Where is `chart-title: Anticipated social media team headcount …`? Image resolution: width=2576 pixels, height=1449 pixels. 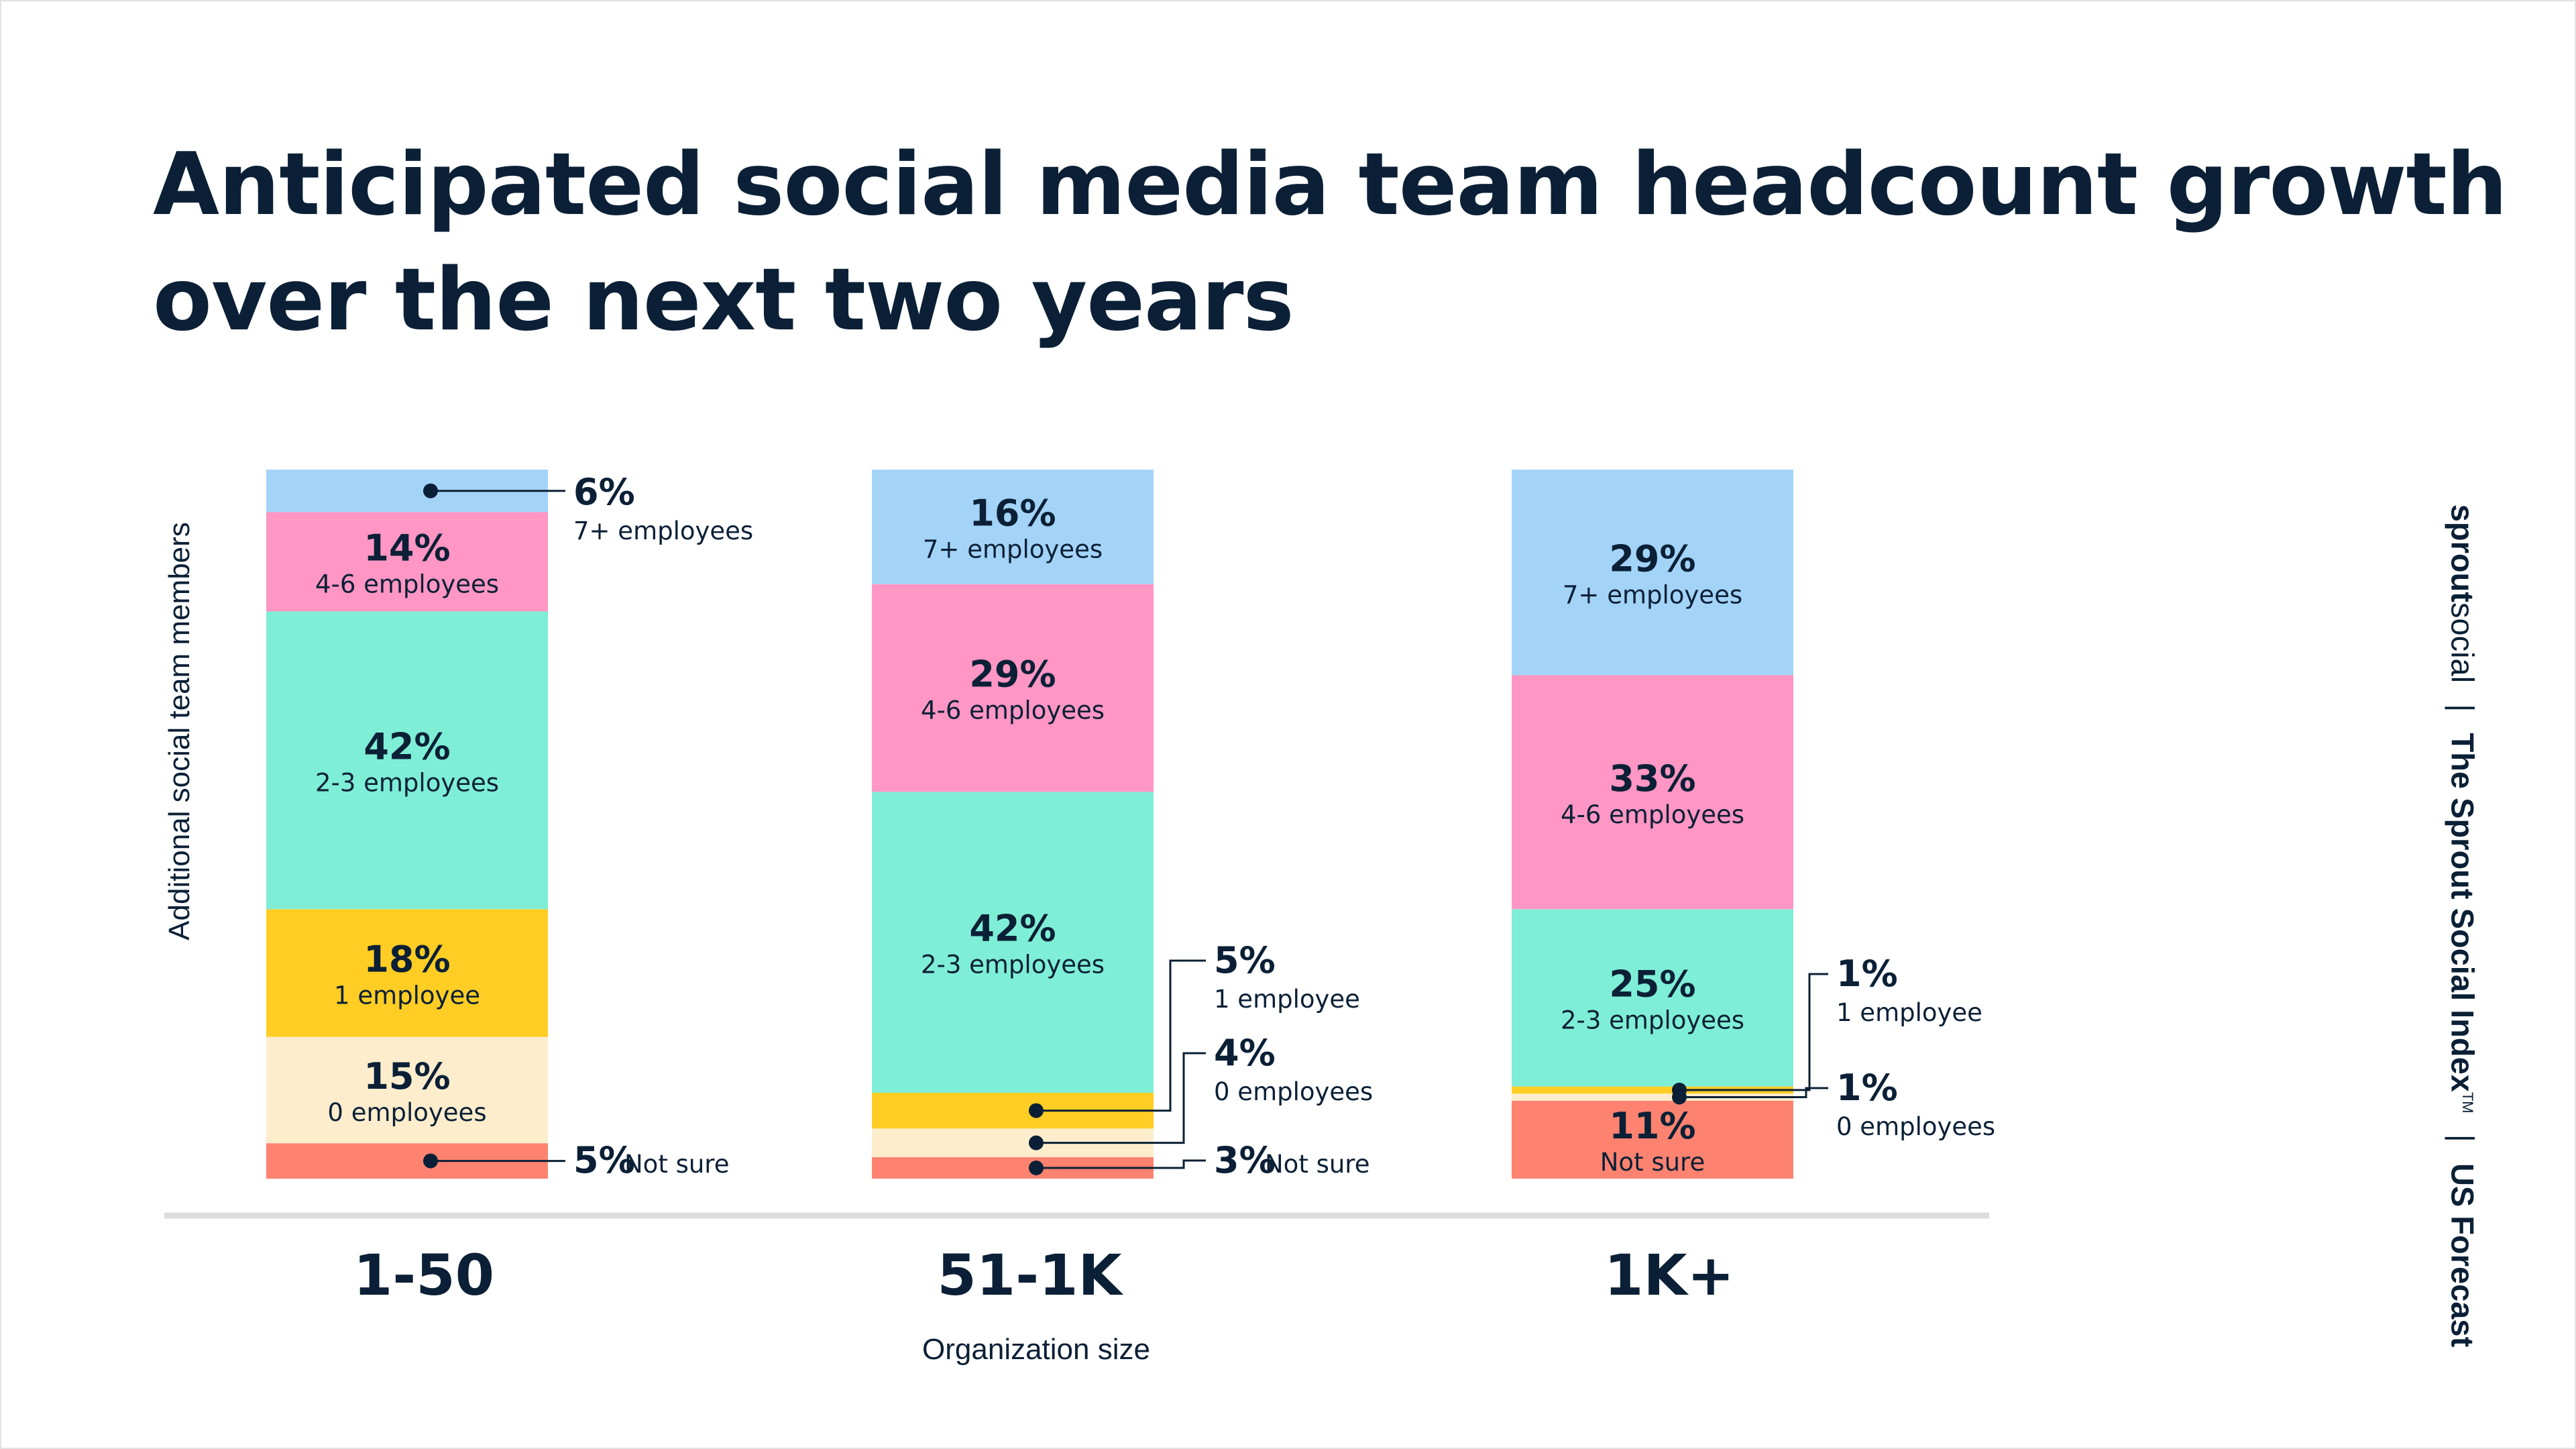
chart-title: Anticipated social media team headcount … is located at coordinates (1330, 242).